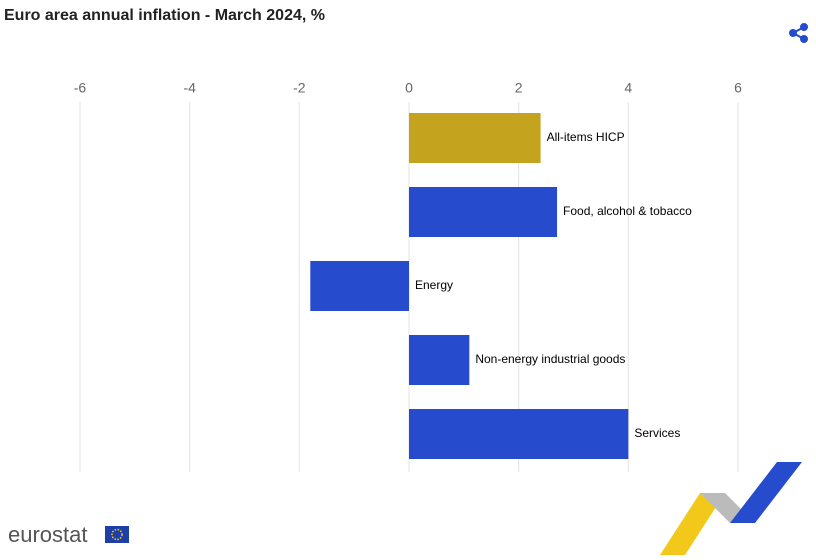 This screenshot has height=560, width=816. What do you see at coordinates (434, 285) in the screenshot?
I see `category-label: Energy` at bounding box center [434, 285].